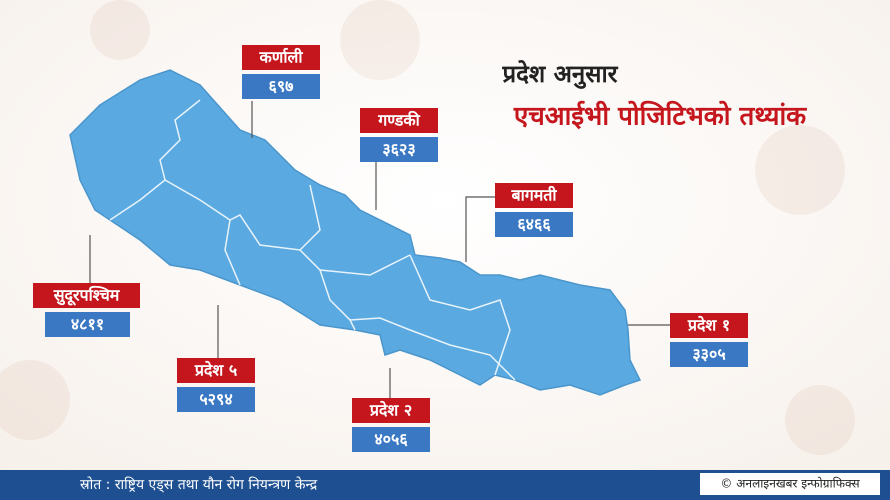 The image size is (890, 500). I want to click on province-value: ३६२३, so click(398, 149).